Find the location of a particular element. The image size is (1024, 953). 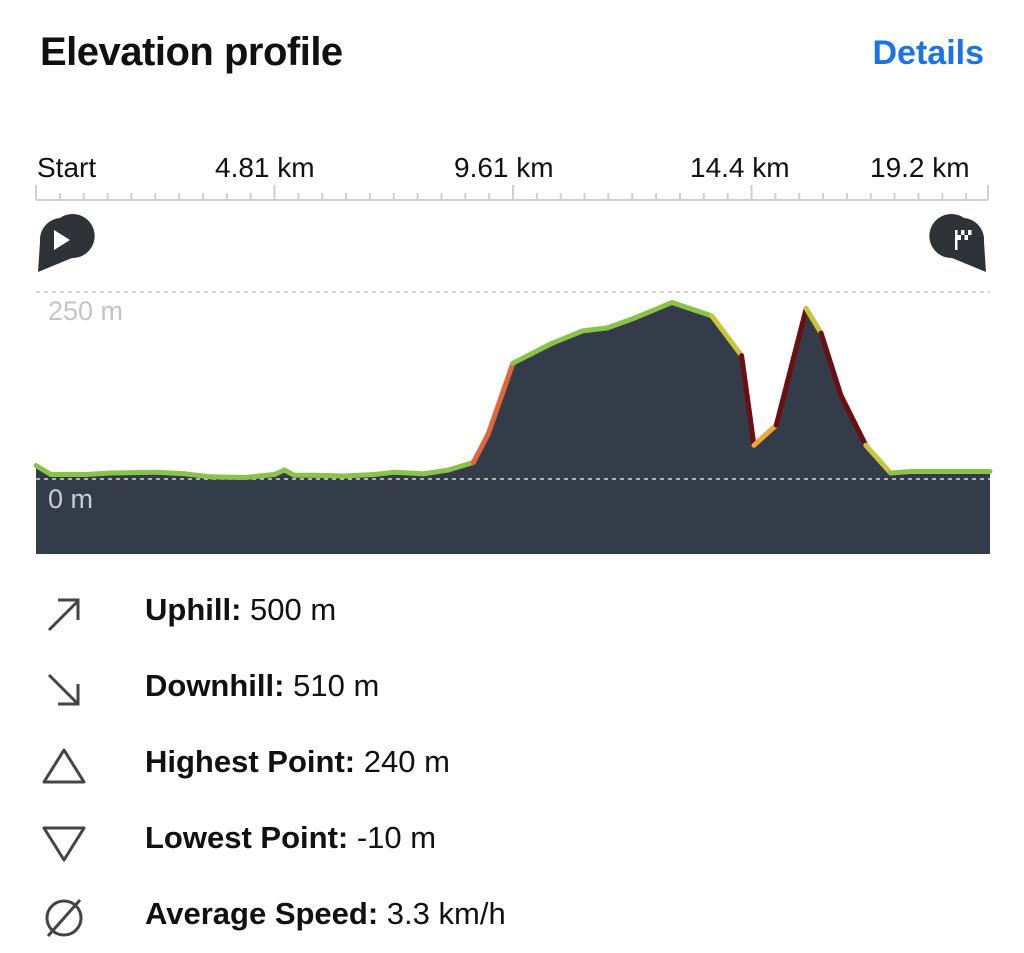

triangle-down-icon is located at coordinates (64, 844).